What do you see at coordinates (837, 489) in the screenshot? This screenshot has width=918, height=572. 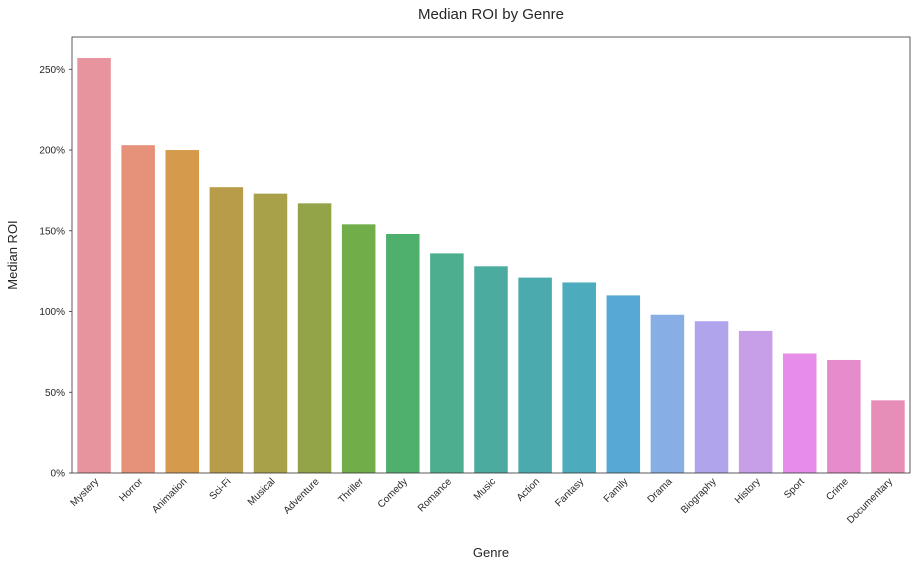 I see `x-tick-label: Crime` at bounding box center [837, 489].